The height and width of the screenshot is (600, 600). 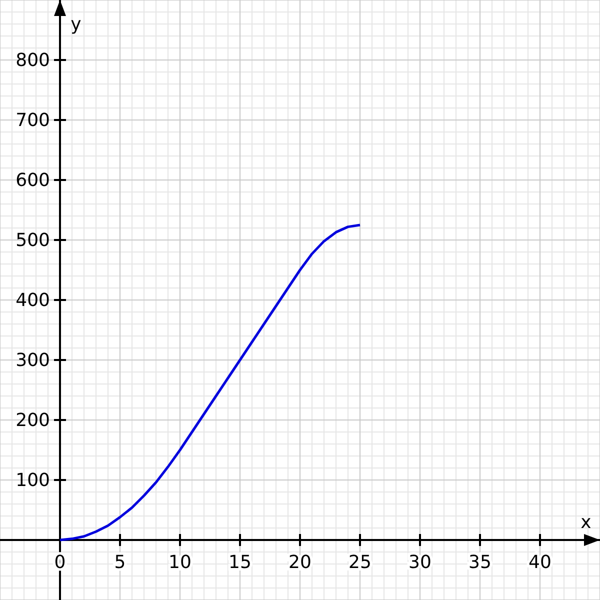 I want to click on x-tick-label: 35, so click(x=480, y=562).